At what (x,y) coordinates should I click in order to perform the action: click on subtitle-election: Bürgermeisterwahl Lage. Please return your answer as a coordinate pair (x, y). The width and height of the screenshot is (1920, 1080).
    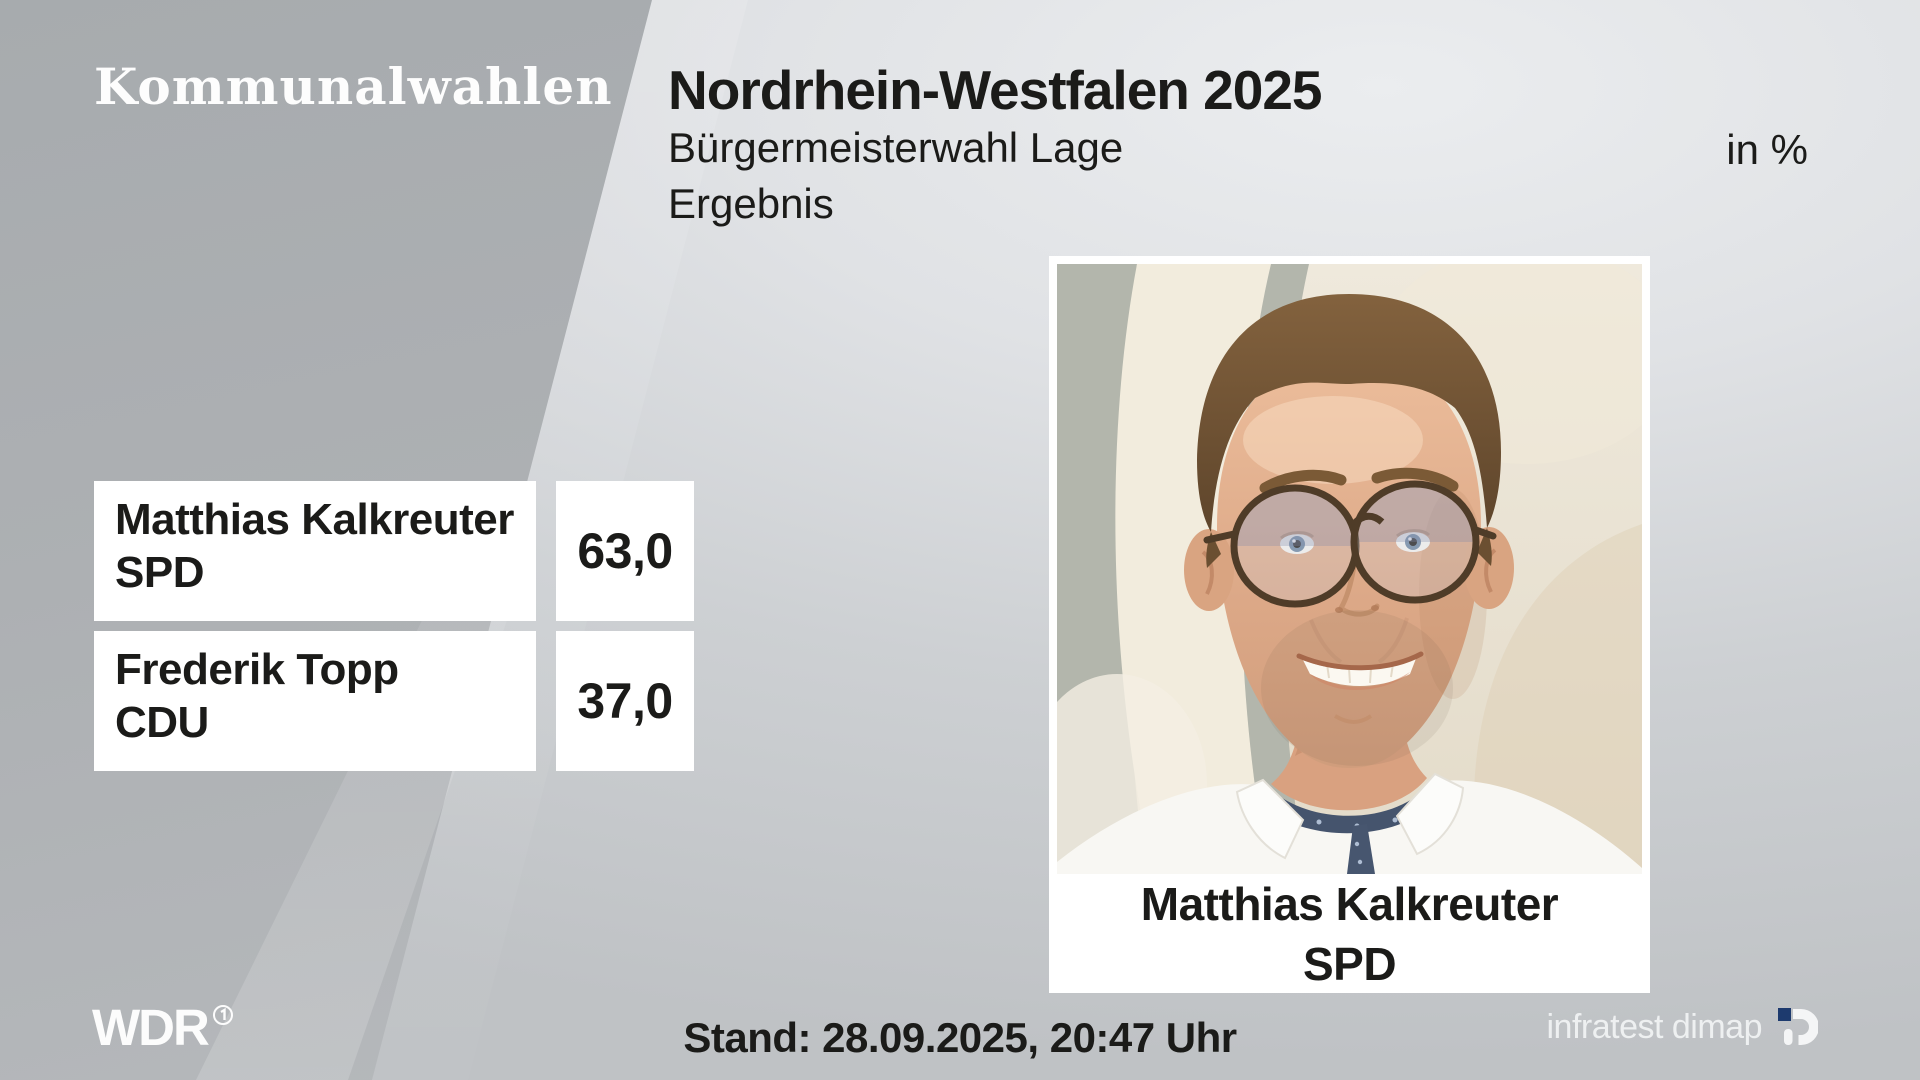
    Looking at the image, I should click on (896, 147).